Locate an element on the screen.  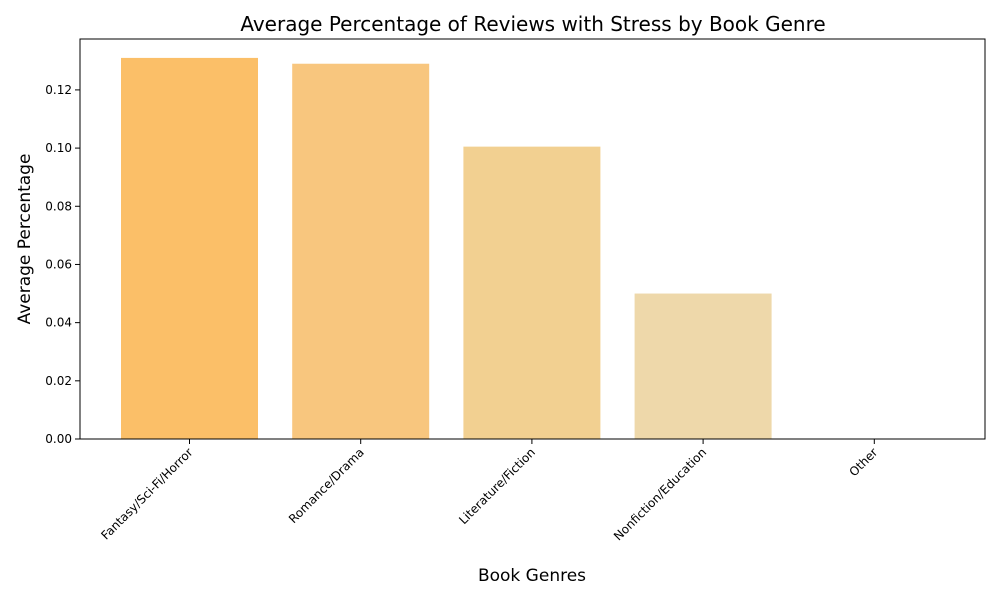
y-tick-label: 0.10 is located at coordinates (58, 148).